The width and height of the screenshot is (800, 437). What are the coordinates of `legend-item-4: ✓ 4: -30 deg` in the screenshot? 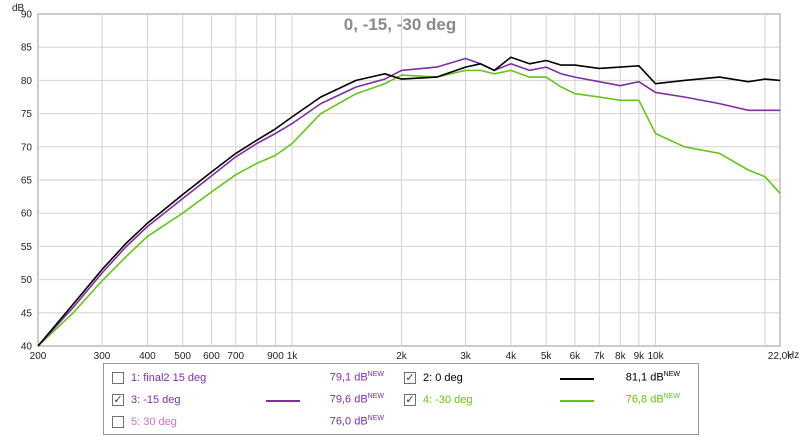 It's located at (438, 400).